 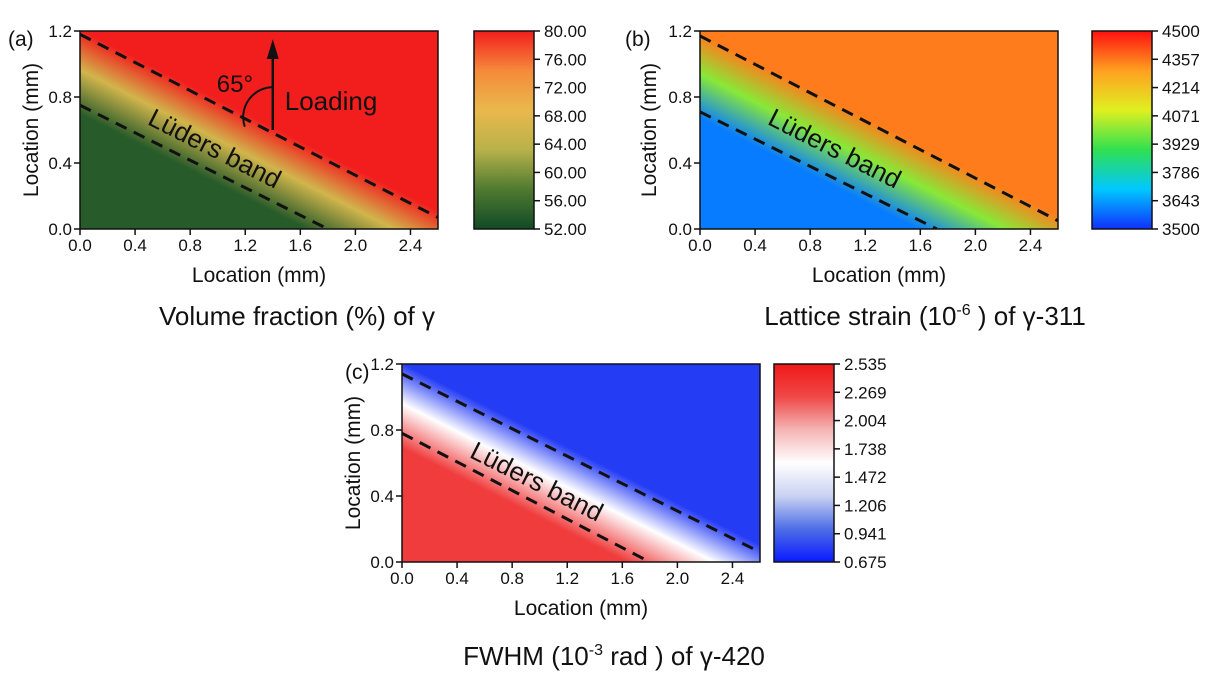 What do you see at coordinates (865, 421) in the screenshot?
I see `colorbar-tick-label: 2.004` at bounding box center [865, 421].